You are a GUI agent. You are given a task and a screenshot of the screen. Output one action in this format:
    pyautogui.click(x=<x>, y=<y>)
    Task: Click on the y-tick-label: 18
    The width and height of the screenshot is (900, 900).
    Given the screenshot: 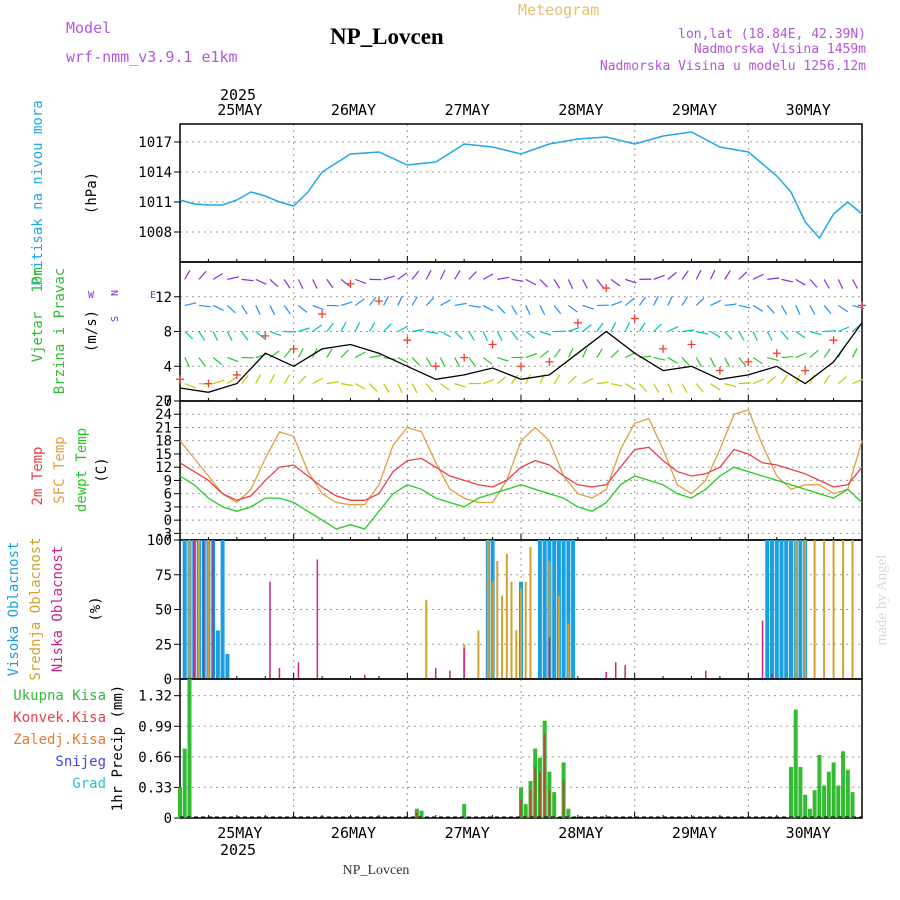 What is the action you would take?
    pyautogui.click(x=163, y=442)
    